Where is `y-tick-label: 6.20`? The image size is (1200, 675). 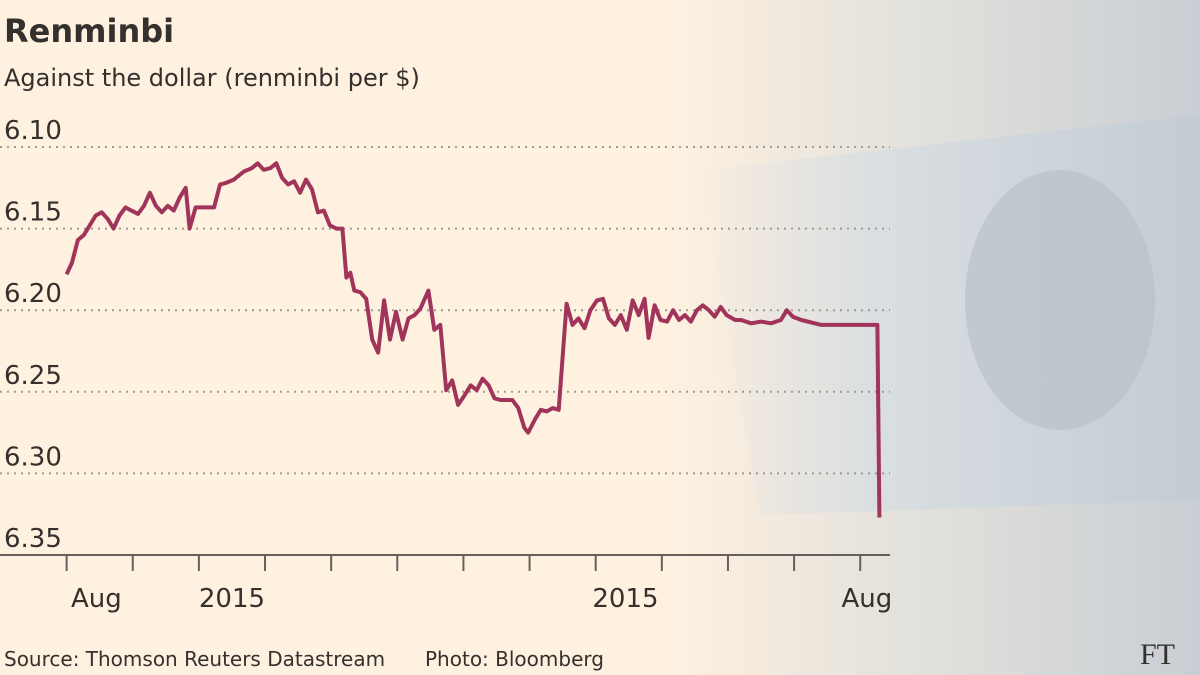
y-tick-label: 6.20 is located at coordinates (33, 294).